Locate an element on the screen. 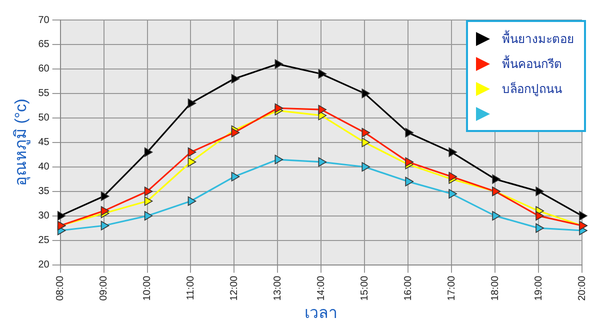 The image size is (600, 329). y-tick-label: 50 is located at coordinates (44, 118).